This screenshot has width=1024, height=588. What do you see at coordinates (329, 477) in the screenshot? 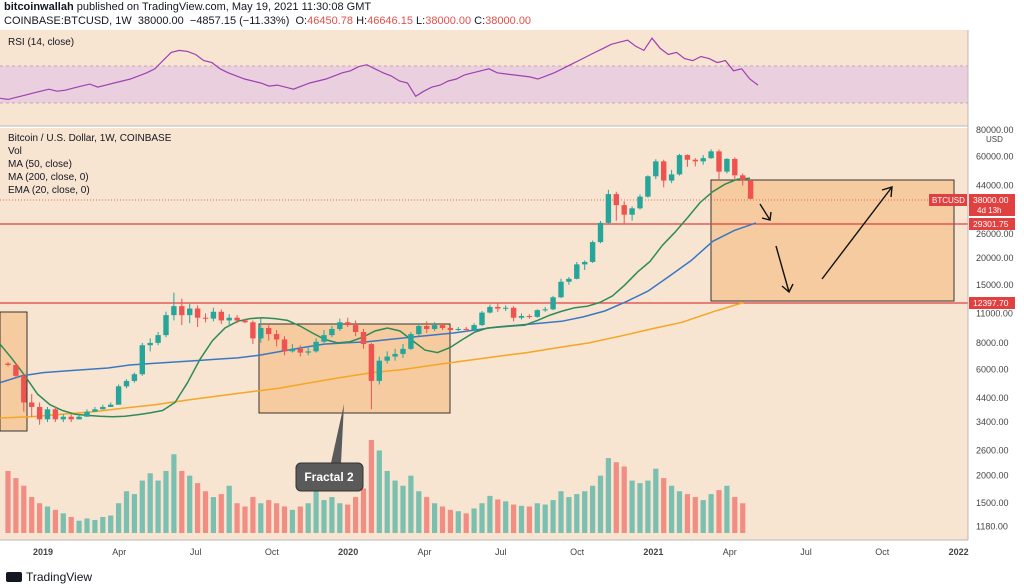
I see `fractal-2-callout` at bounding box center [329, 477].